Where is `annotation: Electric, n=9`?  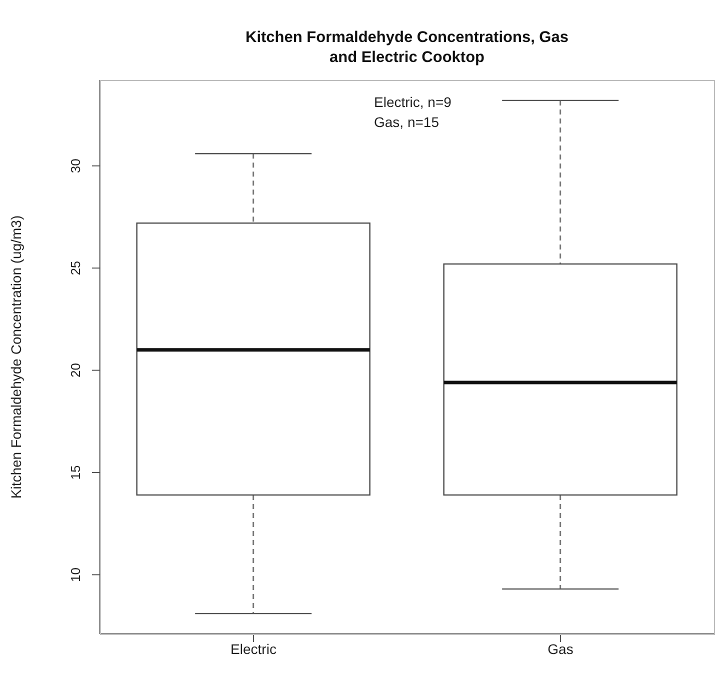
annotation: Electric, n=9 is located at coordinates (413, 102).